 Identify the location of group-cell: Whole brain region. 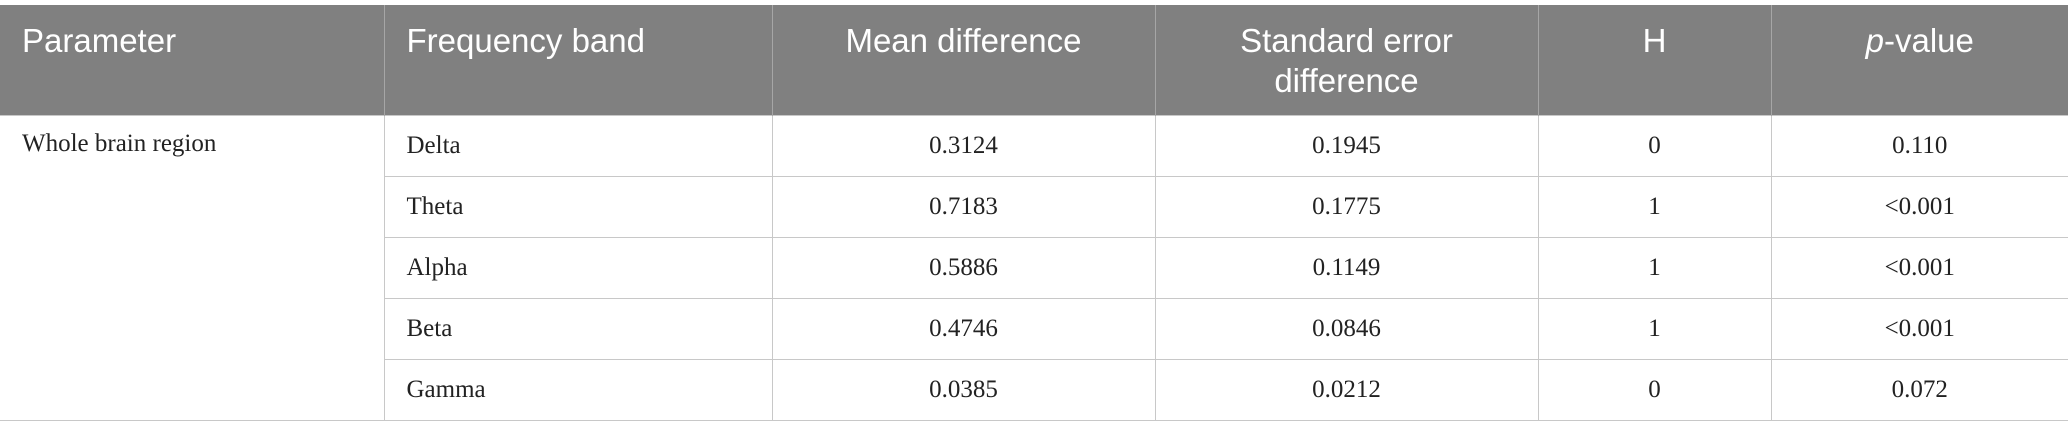
(192, 267).